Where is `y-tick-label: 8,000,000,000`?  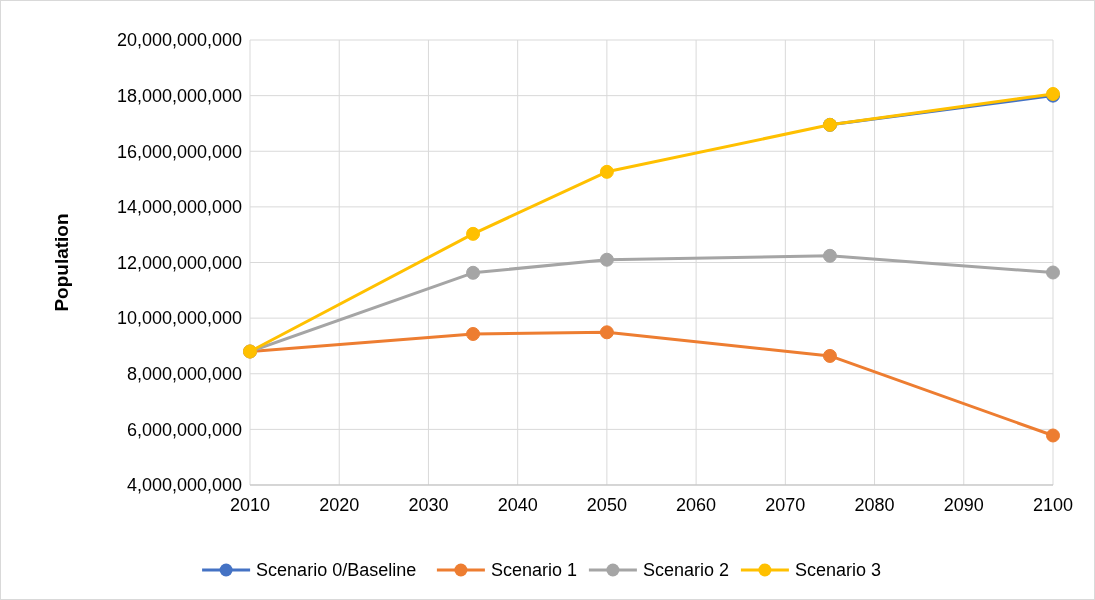
y-tick-label: 8,000,000,000 is located at coordinates (184, 374).